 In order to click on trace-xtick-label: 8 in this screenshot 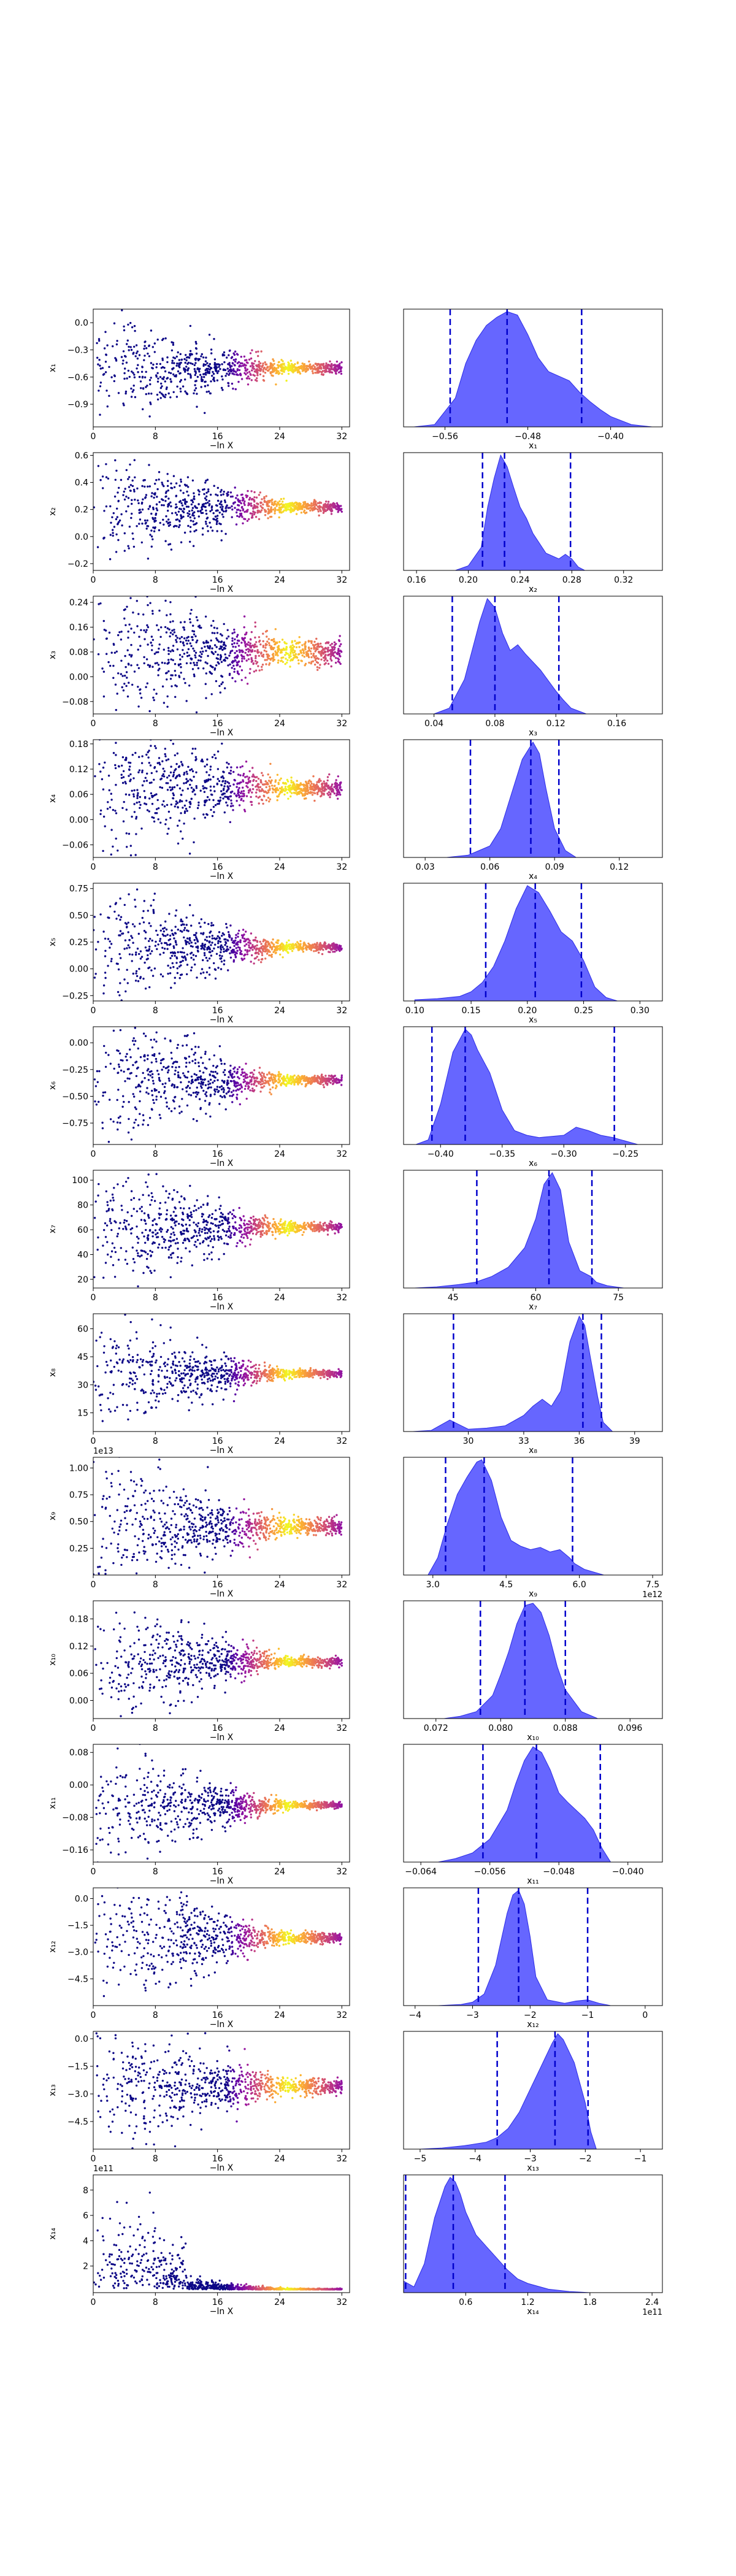, I will do `click(155, 724)`.